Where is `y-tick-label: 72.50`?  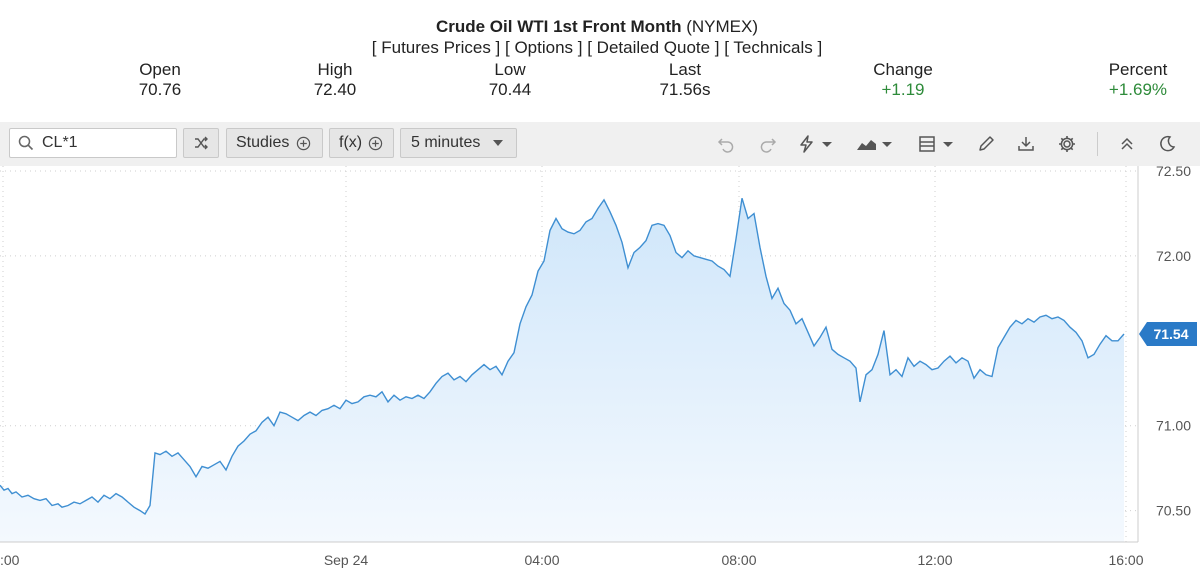
y-tick-label: 72.50 is located at coordinates (1173, 172).